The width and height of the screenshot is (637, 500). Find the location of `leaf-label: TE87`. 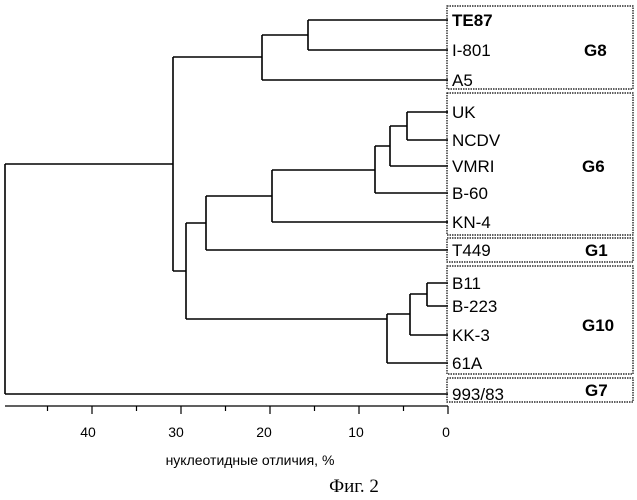

leaf-label: TE87 is located at coordinates (472, 20).